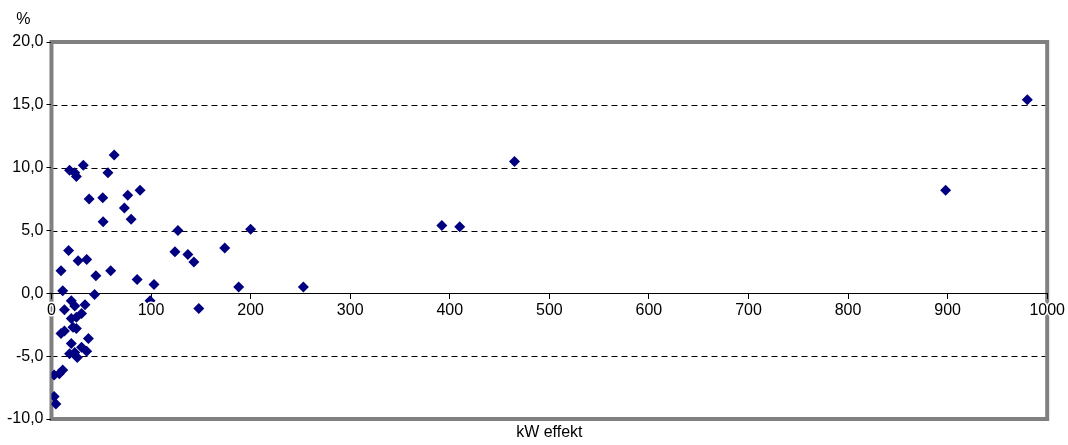 The width and height of the screenshot is (1068, 445). What do you see at coordinates (848, 310) in the screenshot?
I see `x-tick-label: 800` at bounding box center [848, 310].